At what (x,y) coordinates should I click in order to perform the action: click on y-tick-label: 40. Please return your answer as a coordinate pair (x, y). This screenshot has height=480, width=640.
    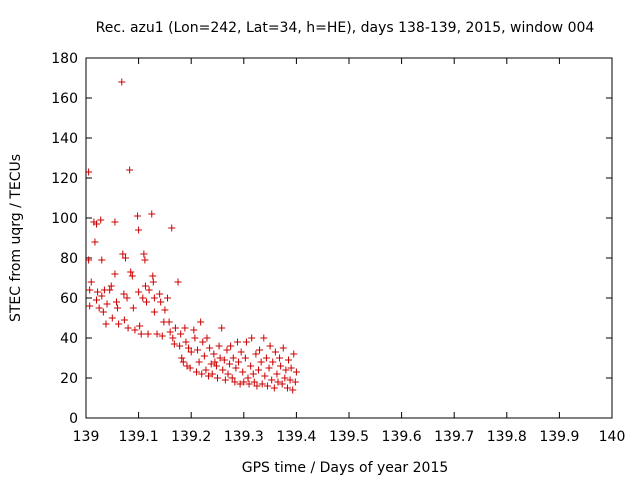
    Looking at the image, I should click on (69, 339).